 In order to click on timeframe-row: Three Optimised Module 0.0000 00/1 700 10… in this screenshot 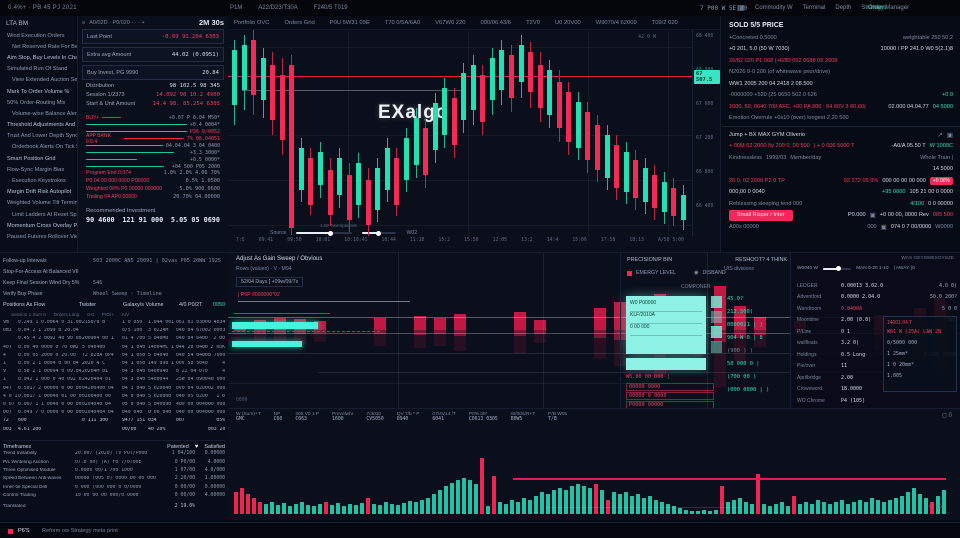, I will do `click(114, 472)`.